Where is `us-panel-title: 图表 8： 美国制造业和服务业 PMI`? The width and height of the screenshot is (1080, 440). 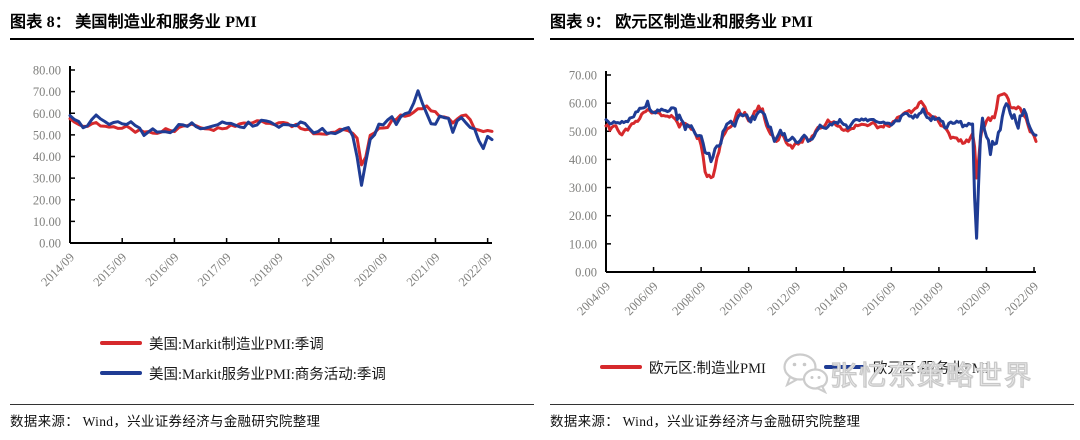 us-panel-title: 图表 8： 美国制造业和服务业 PMI is located at coordinates (272, 24).